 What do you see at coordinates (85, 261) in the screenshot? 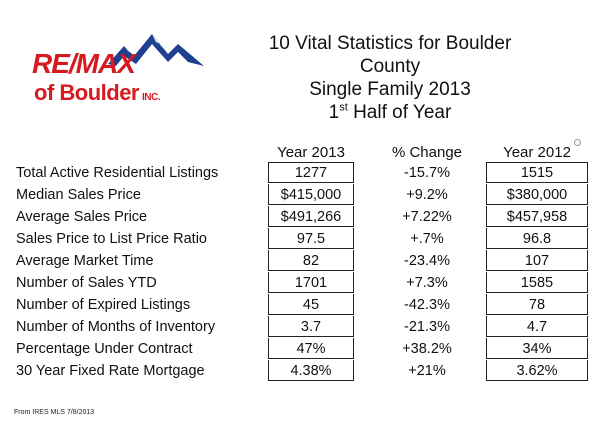
I see `row-label: Average Market Time` at bounding box center [85, 261].